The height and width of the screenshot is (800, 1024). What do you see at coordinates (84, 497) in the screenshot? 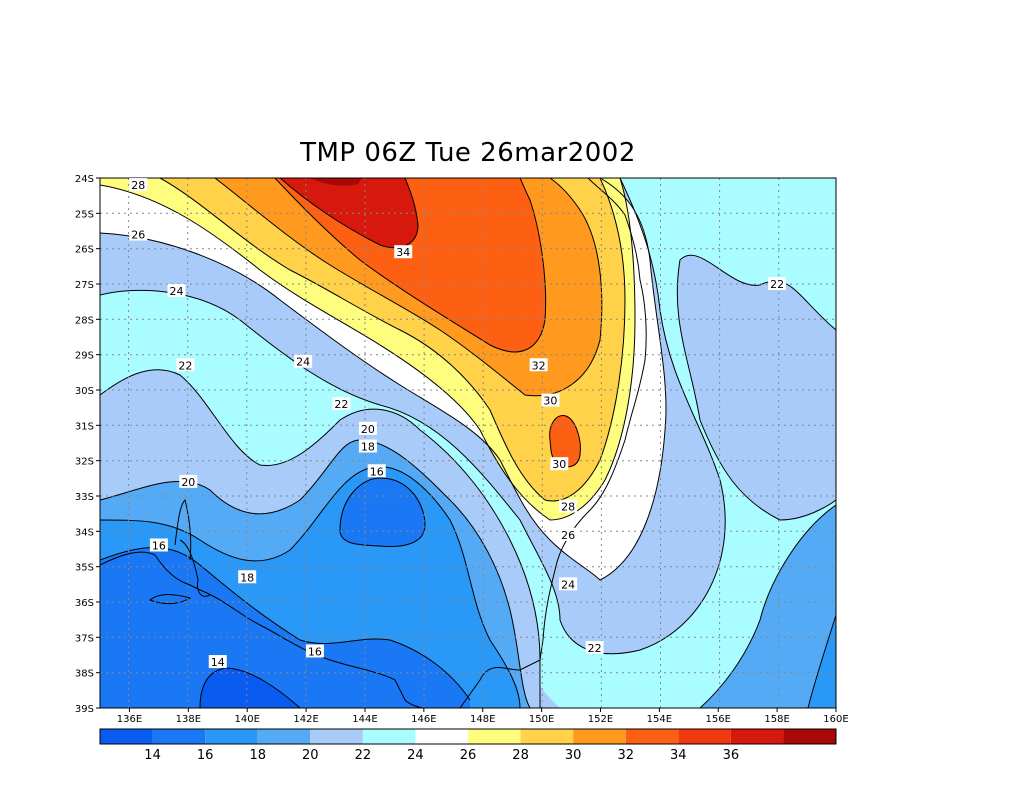
I see `lat-label: 33S` at bounding box center [84, 497].